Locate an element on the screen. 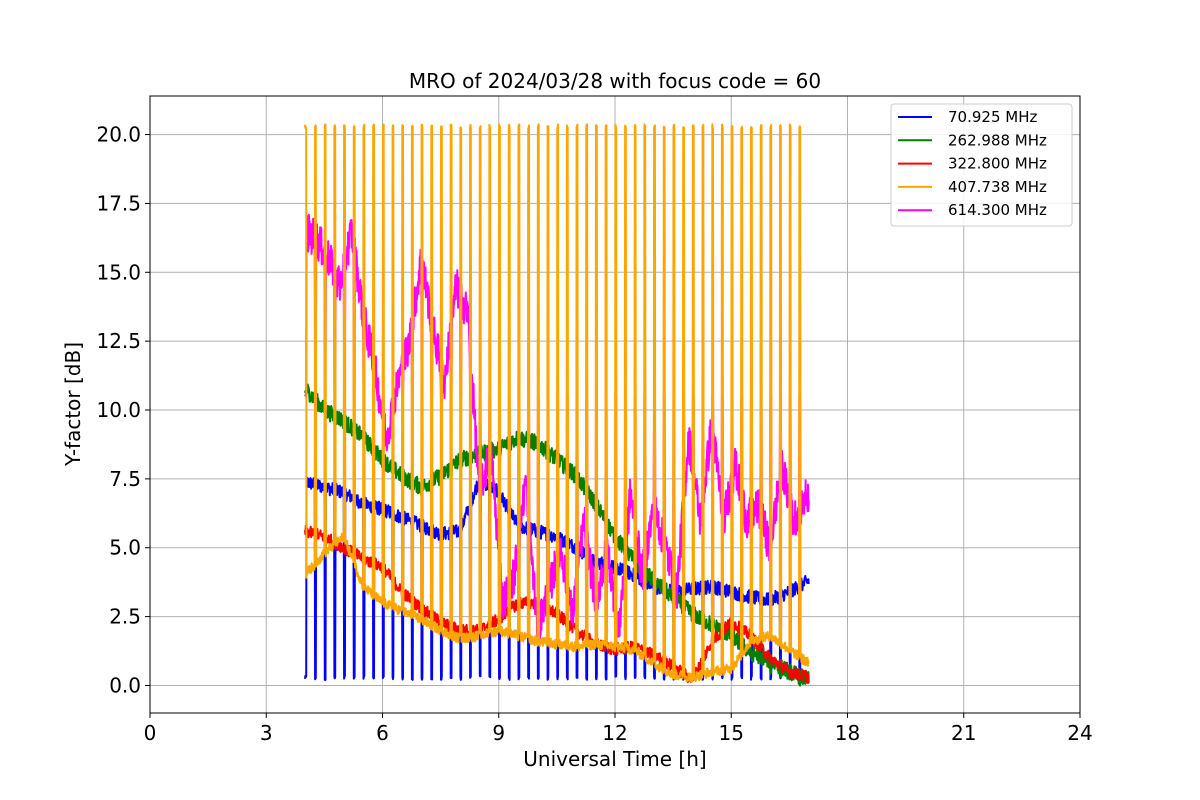 Image resolution: width=1200 pixels, height=800 pixels. y-tick-label: 15.0 is located at coordinates (118, 272).